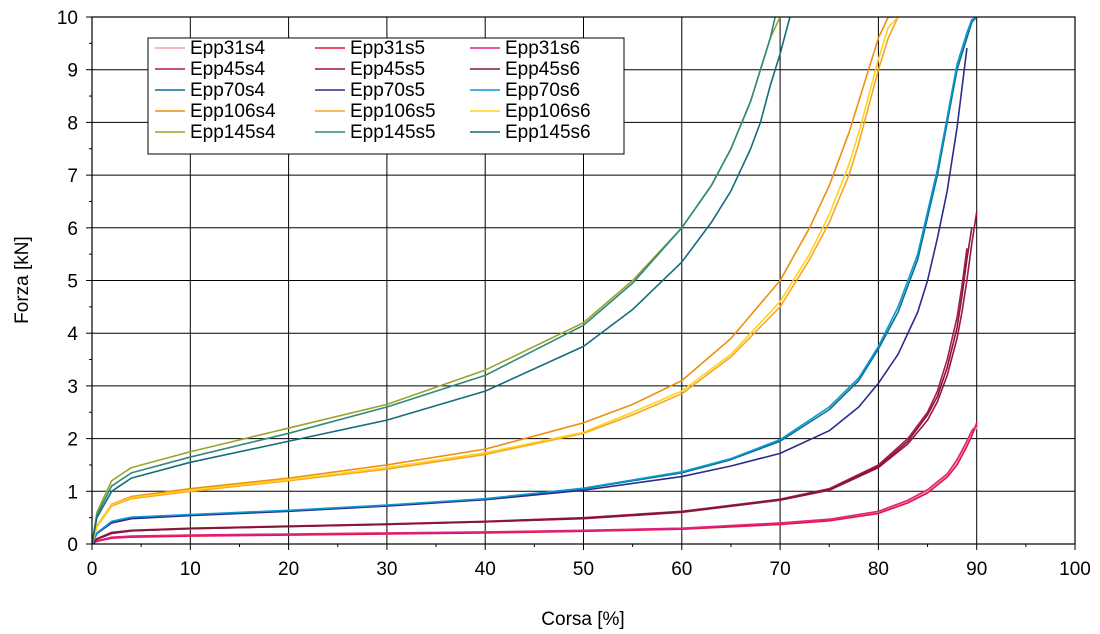 This screenshot has height=634, width=1100. I want to click on legend-item-epp145s5: Epp145s5, so click(375, 132).